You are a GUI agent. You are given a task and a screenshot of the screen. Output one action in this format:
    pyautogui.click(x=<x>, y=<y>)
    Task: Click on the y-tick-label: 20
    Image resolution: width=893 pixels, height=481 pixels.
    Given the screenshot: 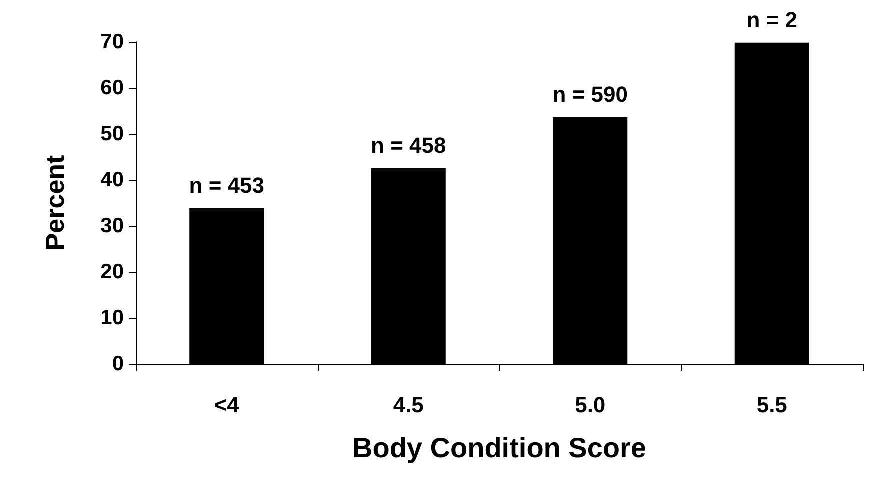 What is the action you would take?
    pyautogui.click(x=112, y=272)
    